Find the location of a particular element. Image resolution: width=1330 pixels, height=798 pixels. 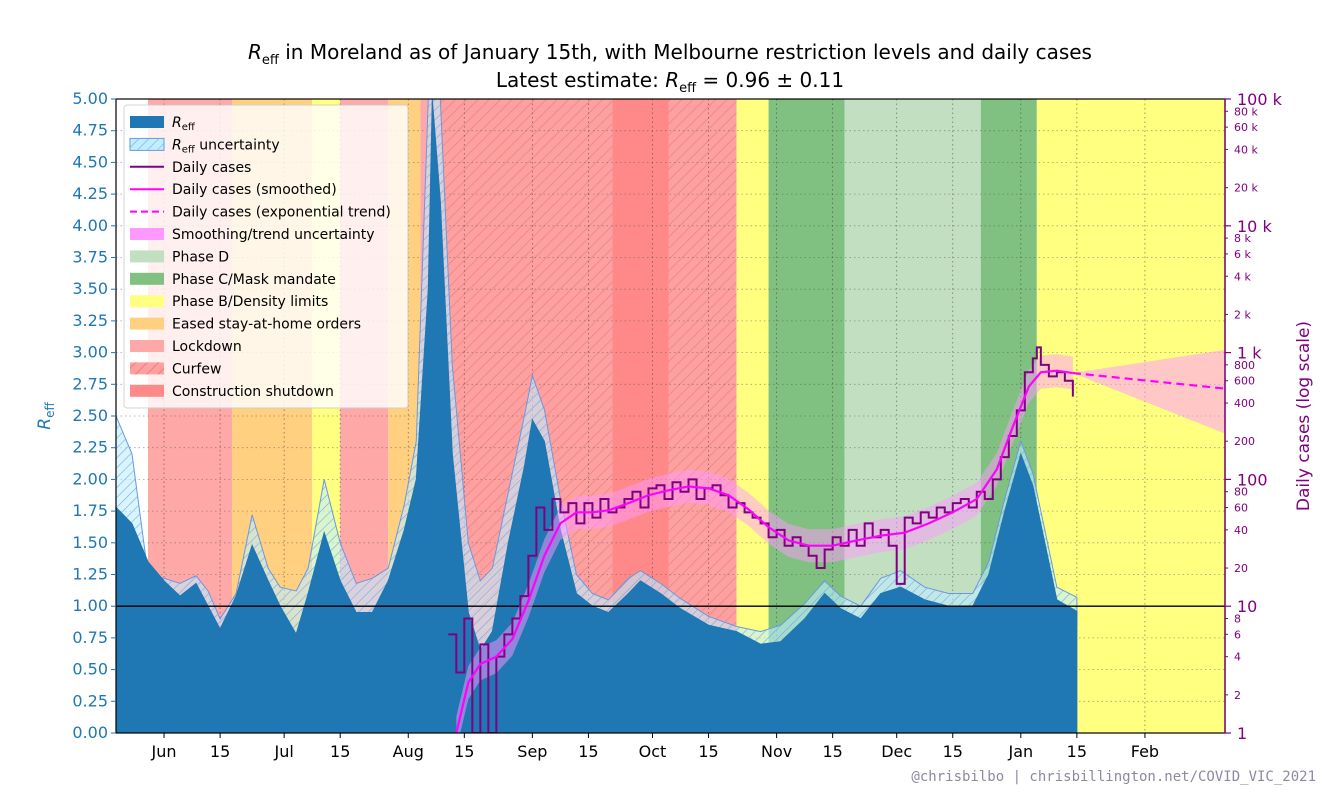

trend-uncertainty is located at coordinates (1148, 391).